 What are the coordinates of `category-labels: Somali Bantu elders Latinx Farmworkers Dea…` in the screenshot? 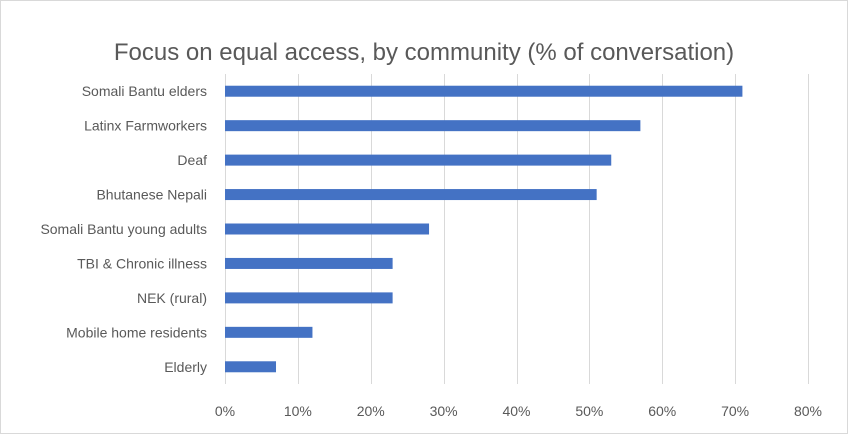 It's located at (123, 229).